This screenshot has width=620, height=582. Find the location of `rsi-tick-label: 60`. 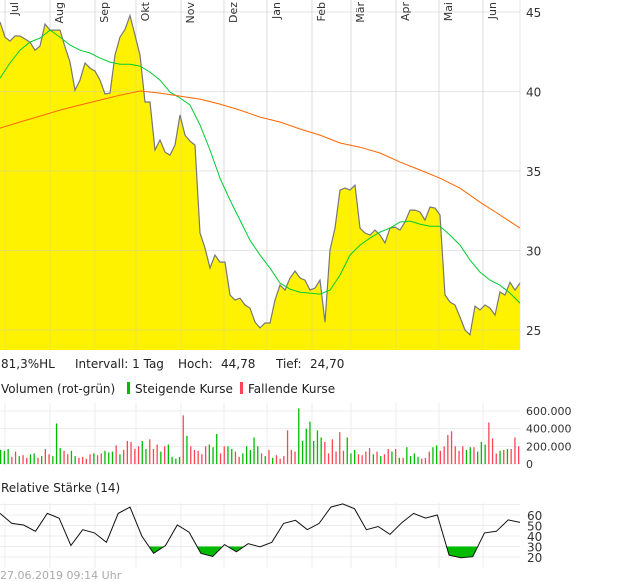

rsi-tick-label: 60 is located at coordinates (534, 516).